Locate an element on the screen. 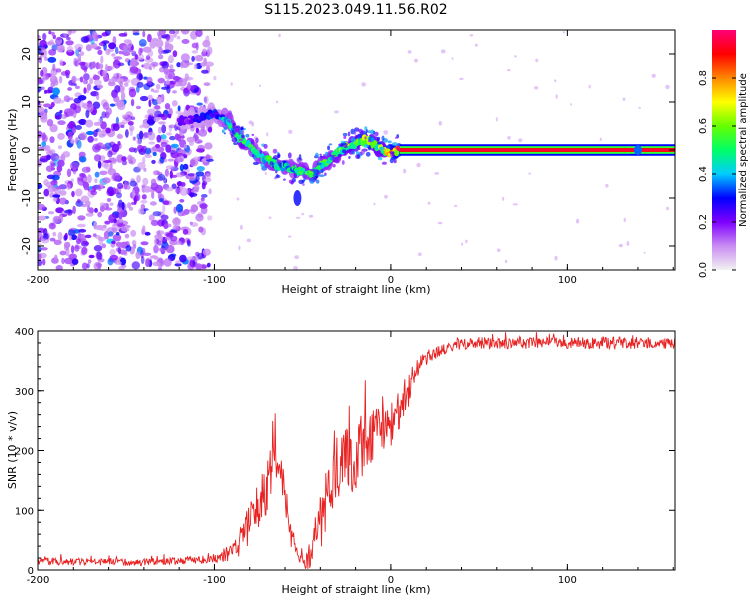 Image resolution: width=750 pixels, height=600 pixels. snr-x-axis-label: Height of straight line (km) is located at coordinates (355, 589).